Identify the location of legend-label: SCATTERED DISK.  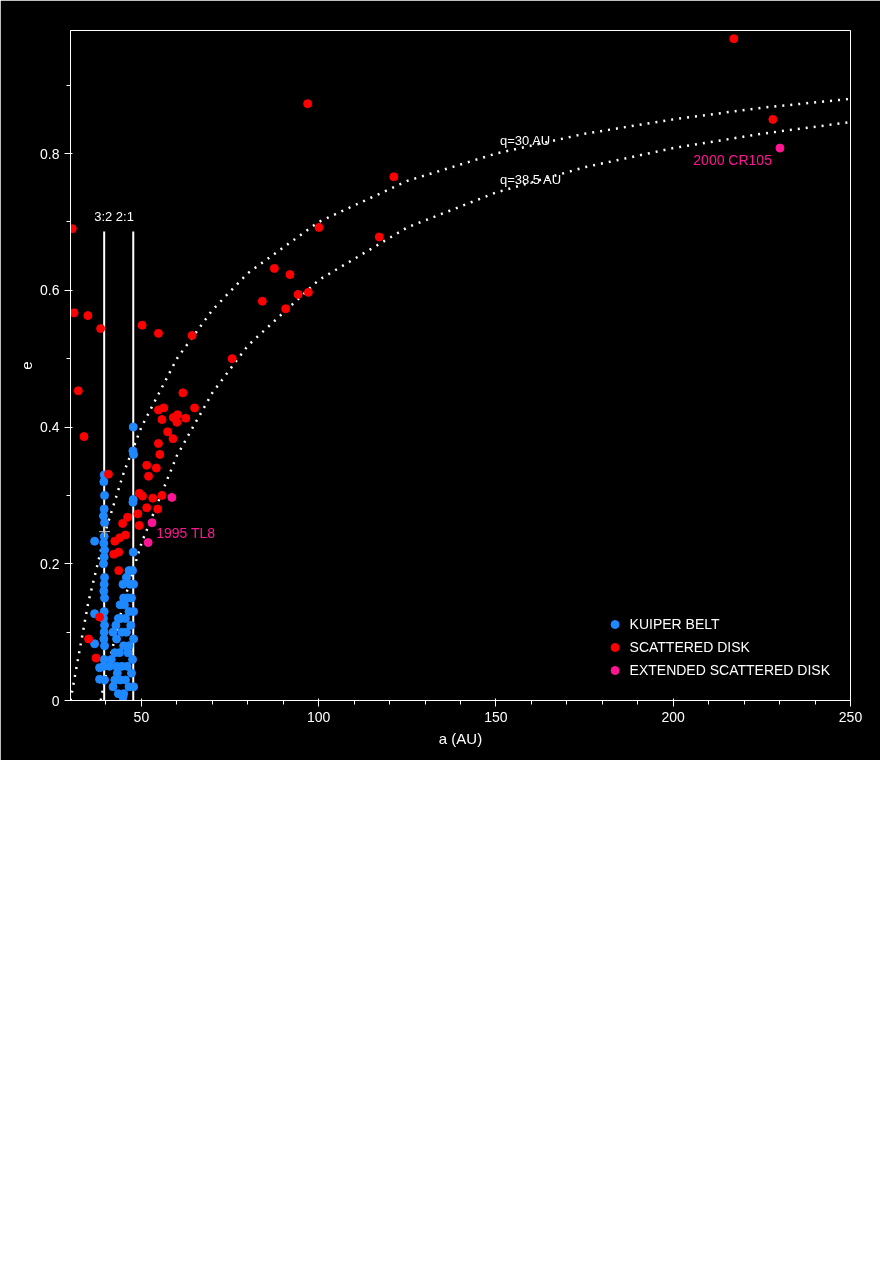
(689, 647).